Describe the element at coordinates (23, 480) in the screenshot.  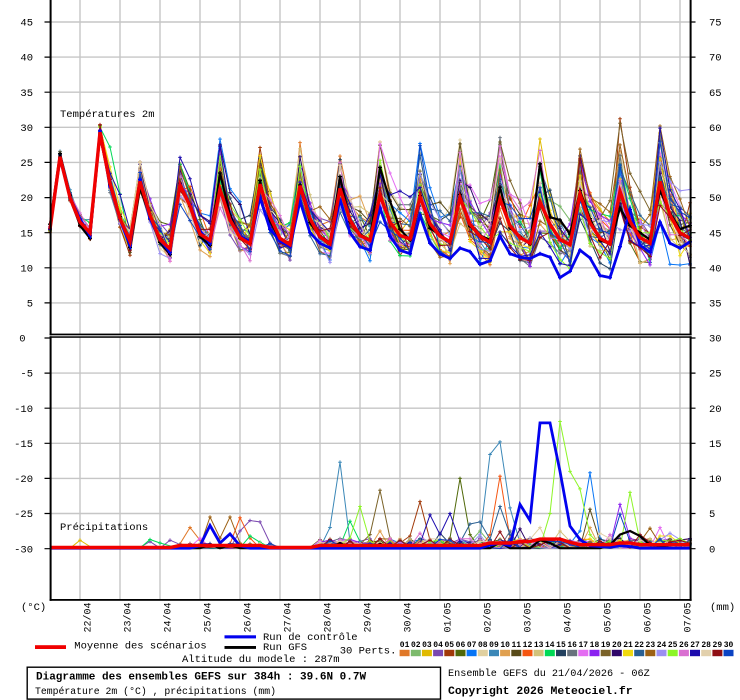
I see `svg-text: -20` at that location.